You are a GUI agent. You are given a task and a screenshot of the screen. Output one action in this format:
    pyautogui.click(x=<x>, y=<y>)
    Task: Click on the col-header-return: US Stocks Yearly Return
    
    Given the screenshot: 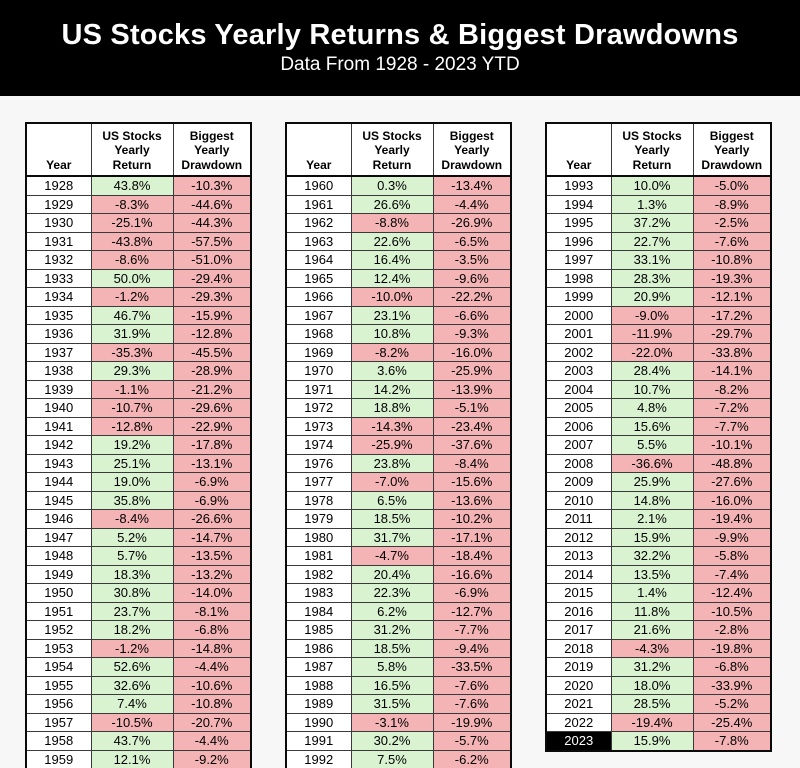 What is the action you would take?
    pyautogui.click(x=392, y=149)
    